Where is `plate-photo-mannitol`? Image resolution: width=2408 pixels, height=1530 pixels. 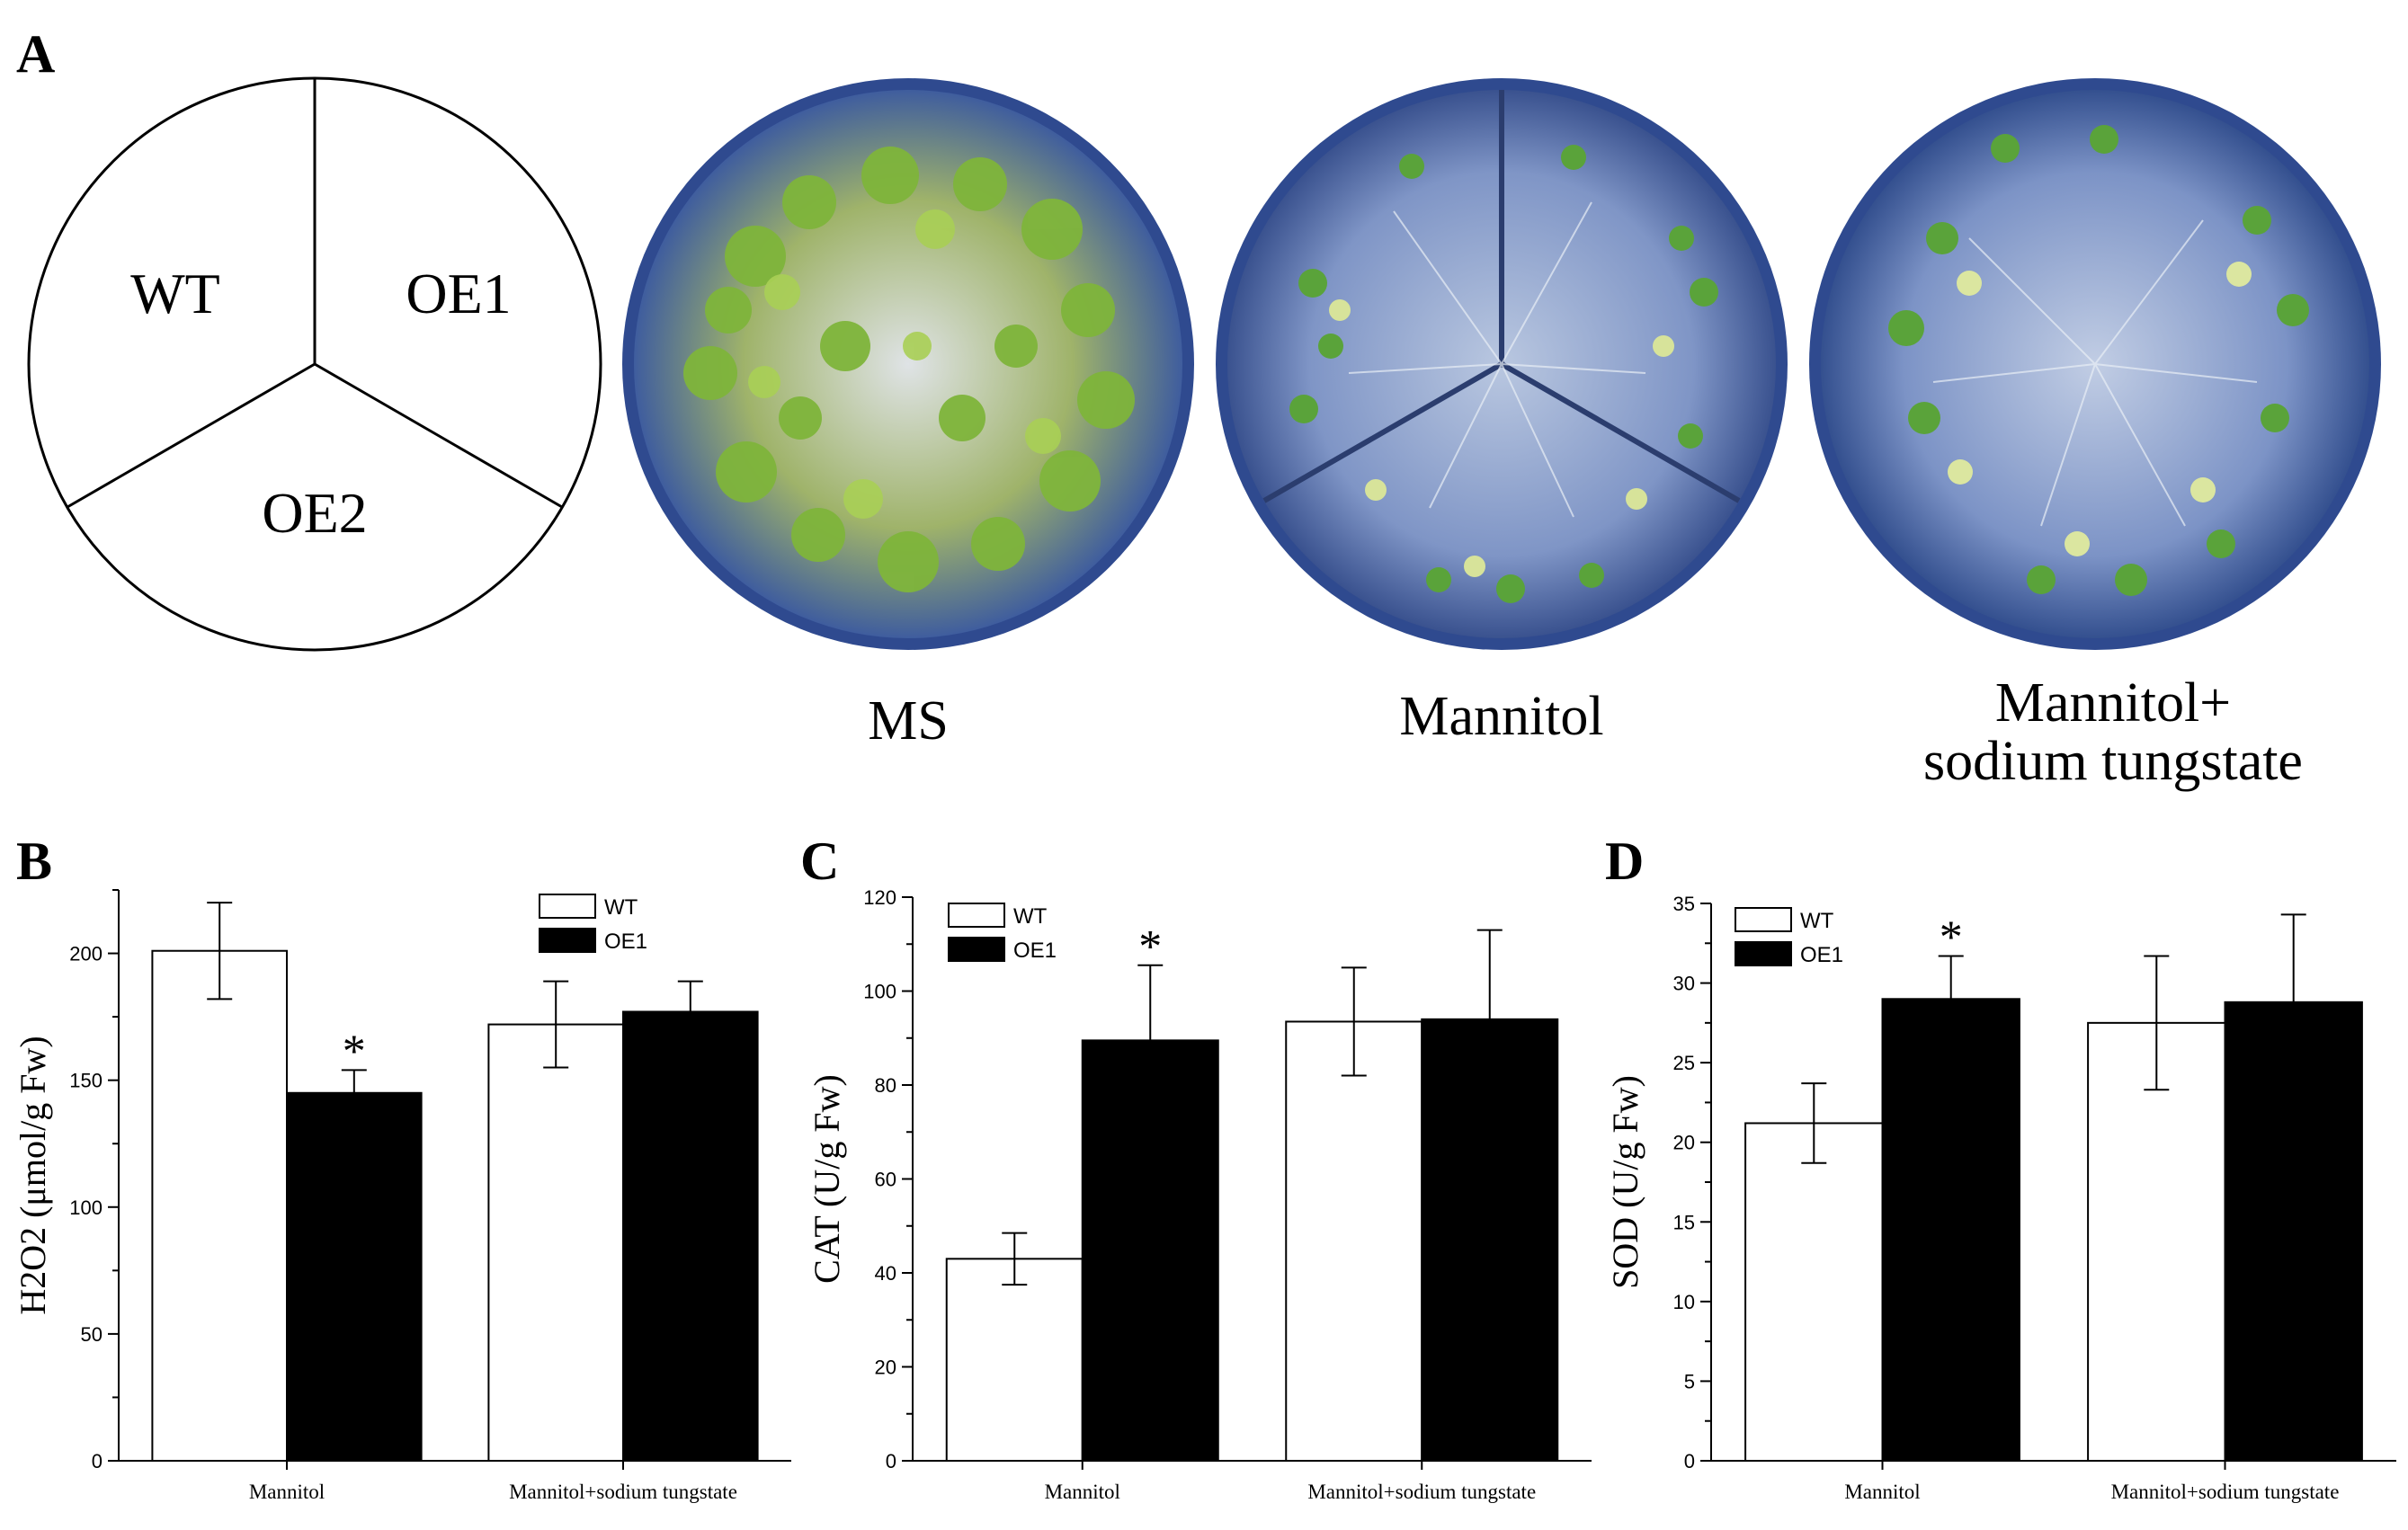 plate-photo-mannitol is located at coordinates (1502, 364).